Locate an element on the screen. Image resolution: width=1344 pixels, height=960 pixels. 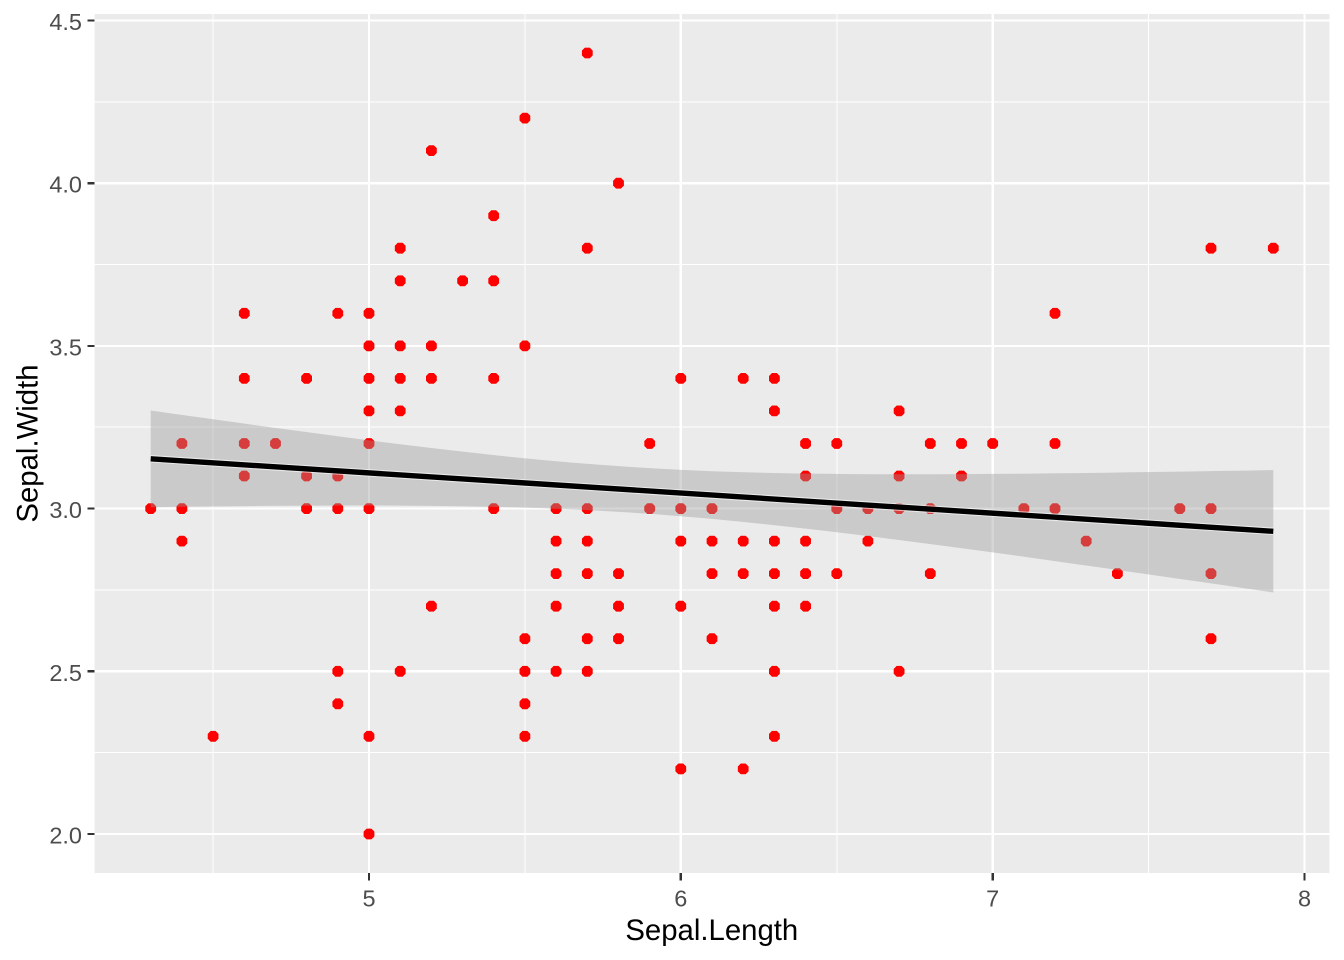
svg-text: 2.5 is located at coordinates (65, 673).